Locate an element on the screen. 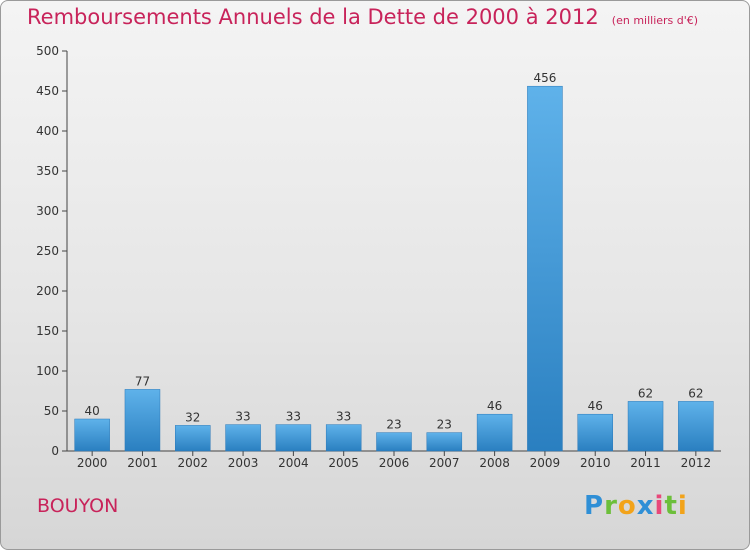 This screenshot has height=550, width=750. data-label: 456 is located at coordinates (544, 78).